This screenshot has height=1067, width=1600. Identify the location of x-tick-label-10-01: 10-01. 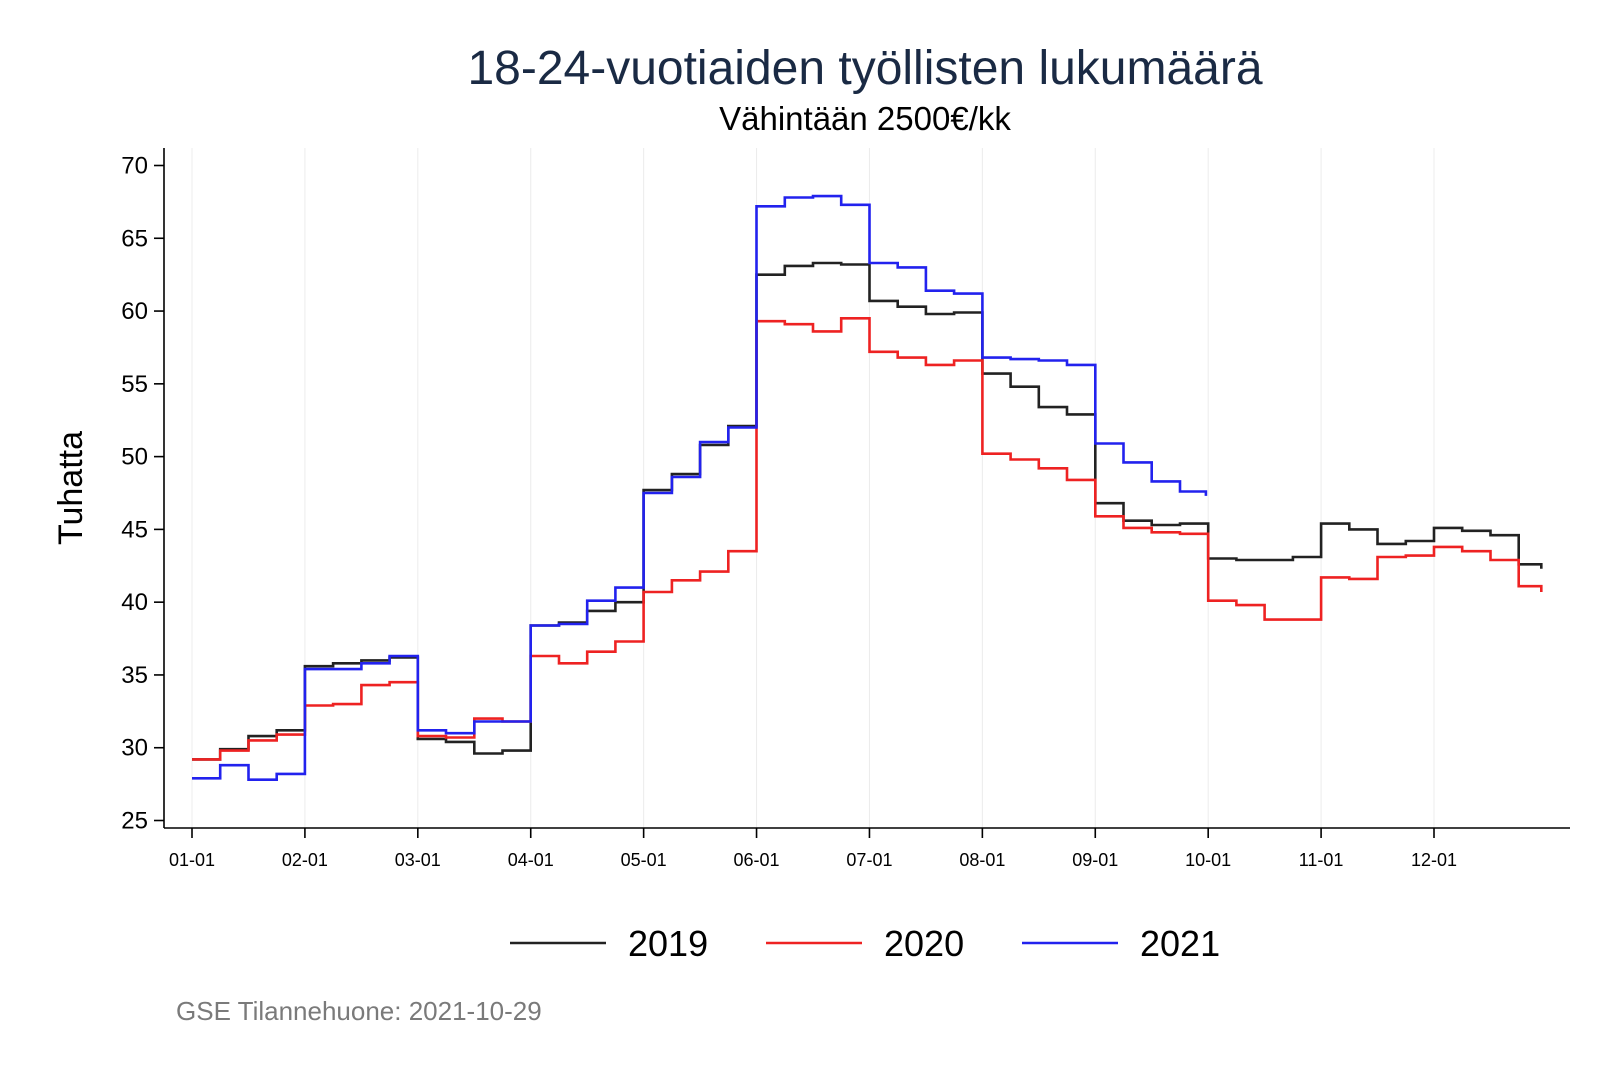
(1208, 860).